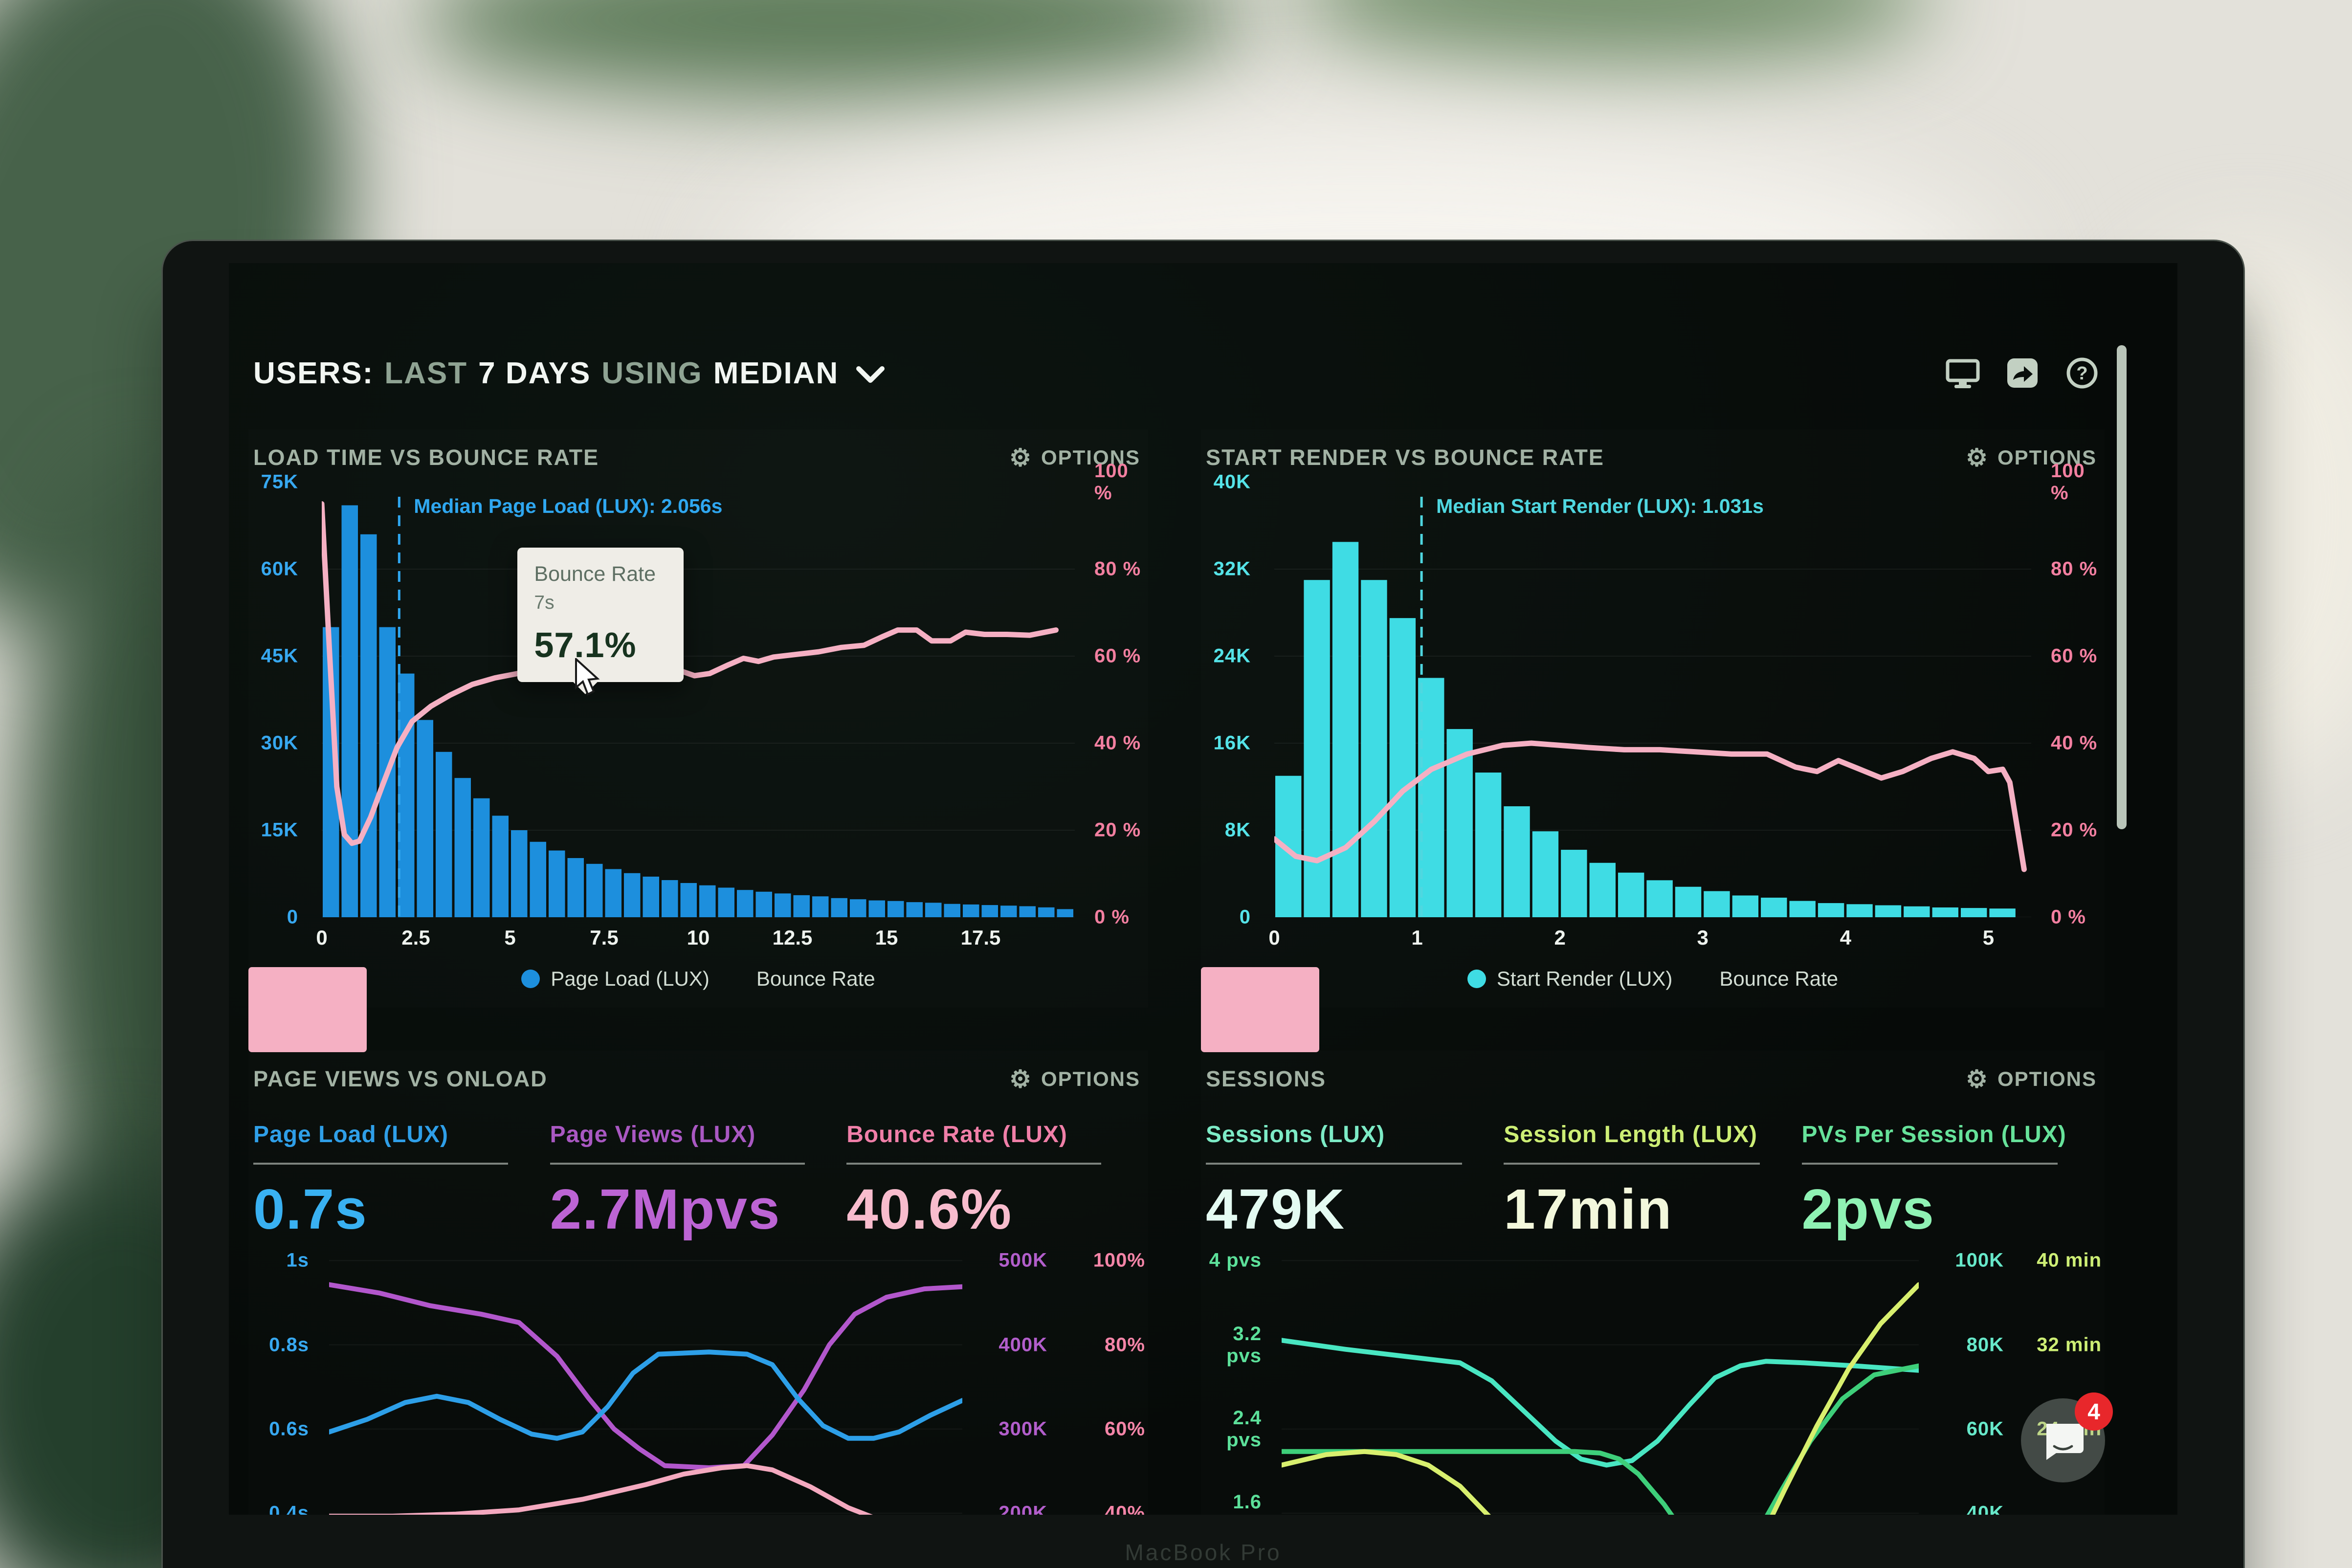  What do you see at coordinates (1237, 1382) in the screenshot?
I see `y-axis-left: 4 pvs 3.2 pvs 2.4 pvs 1.6 pvs` at bounding box center [1237, 1382].